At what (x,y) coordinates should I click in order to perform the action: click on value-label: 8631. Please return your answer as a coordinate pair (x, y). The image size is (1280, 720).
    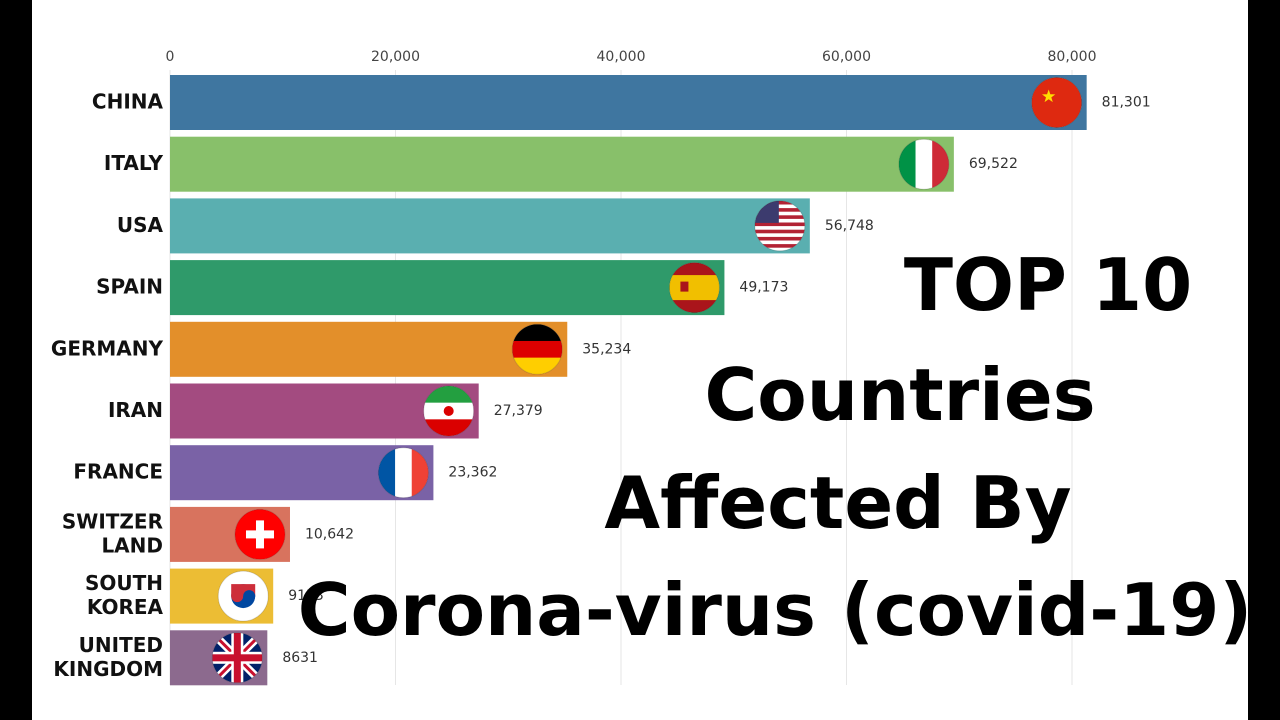
    Looking at the image, I should click on (300, 658).